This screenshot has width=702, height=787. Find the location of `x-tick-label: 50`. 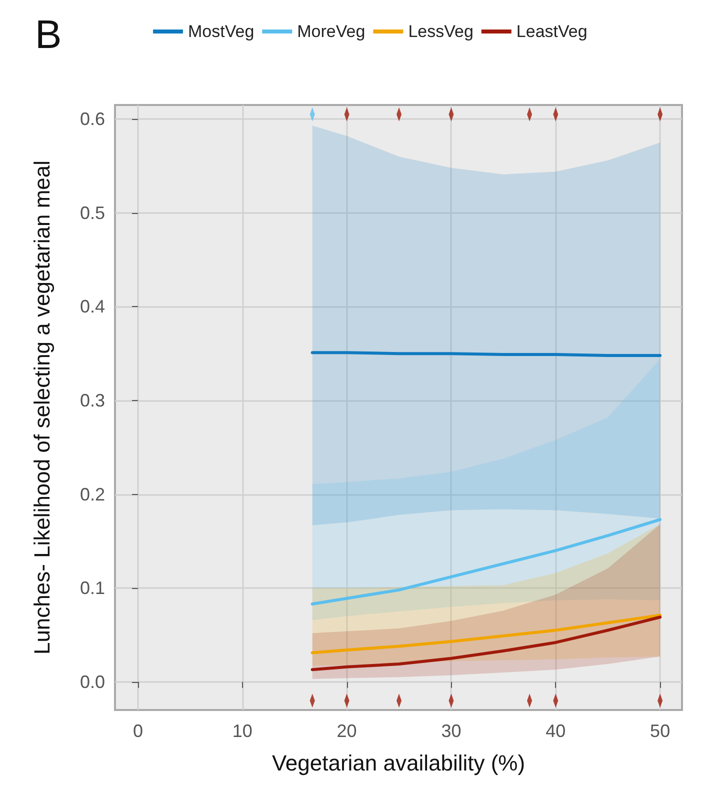

x-tick-label: 50 is located at coordinates (660, 731).